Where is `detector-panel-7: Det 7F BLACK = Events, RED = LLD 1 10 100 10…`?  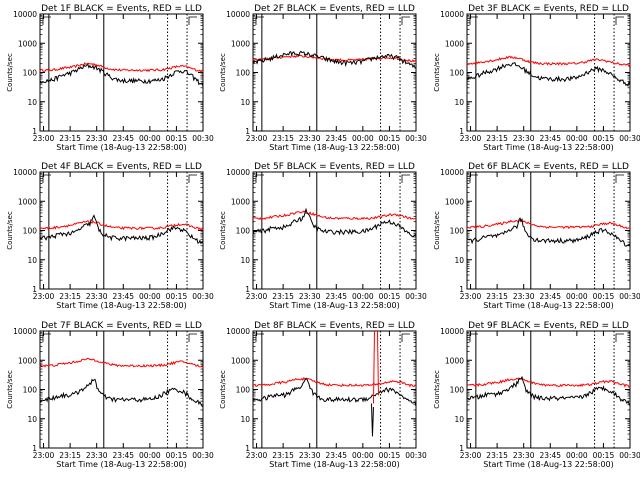
detector-panel-7: Det 7F BLACK = Events, RED = LLD 1 10 100 10… is located at coordinates (110, 395).